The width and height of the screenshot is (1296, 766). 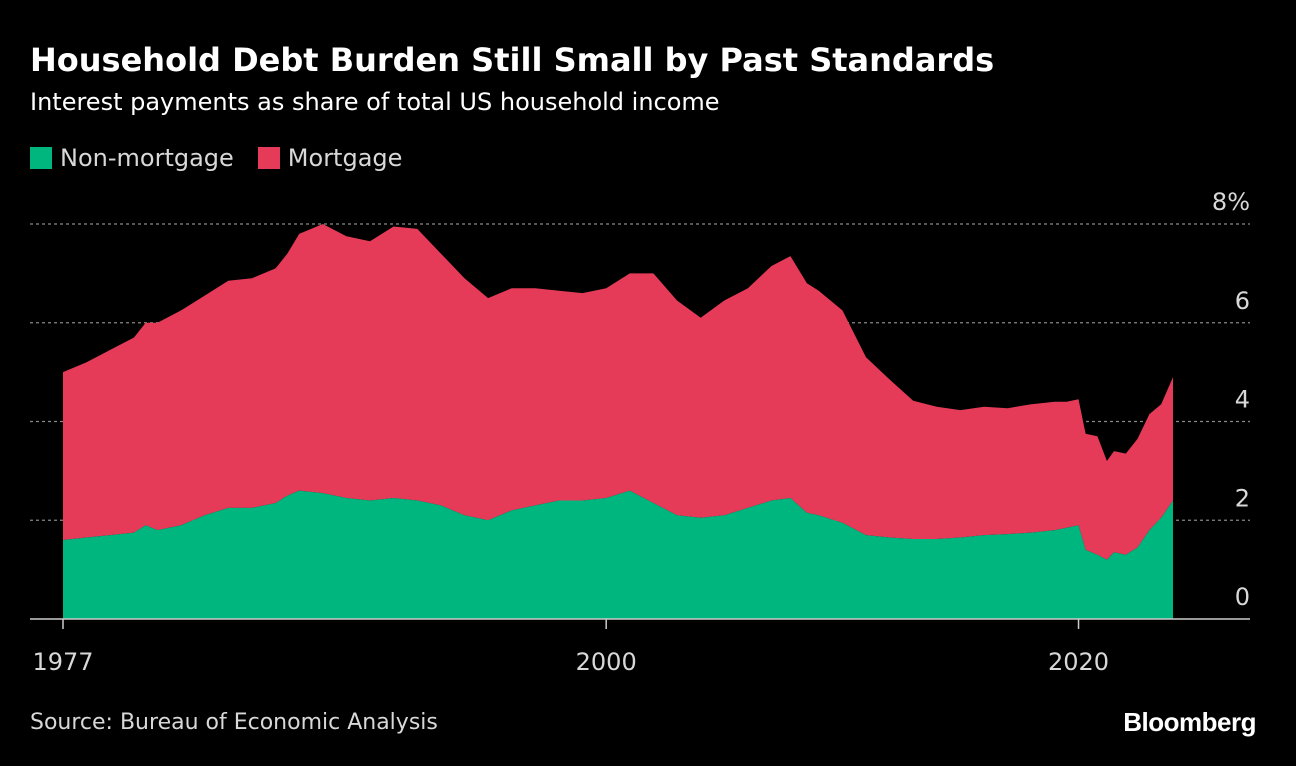 I want to click on y-tick-label-2: 2, so click(x=1242, y=498).